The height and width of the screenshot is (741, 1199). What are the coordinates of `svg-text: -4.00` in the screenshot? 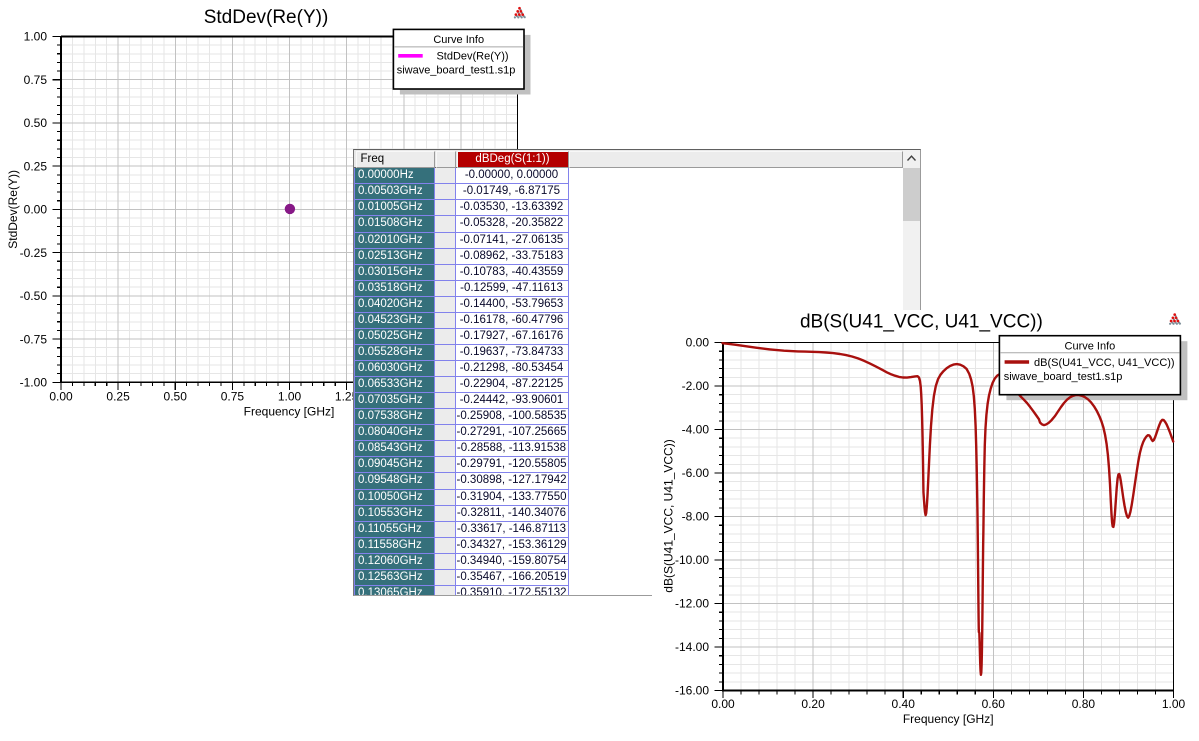 It's located at (696, 430).